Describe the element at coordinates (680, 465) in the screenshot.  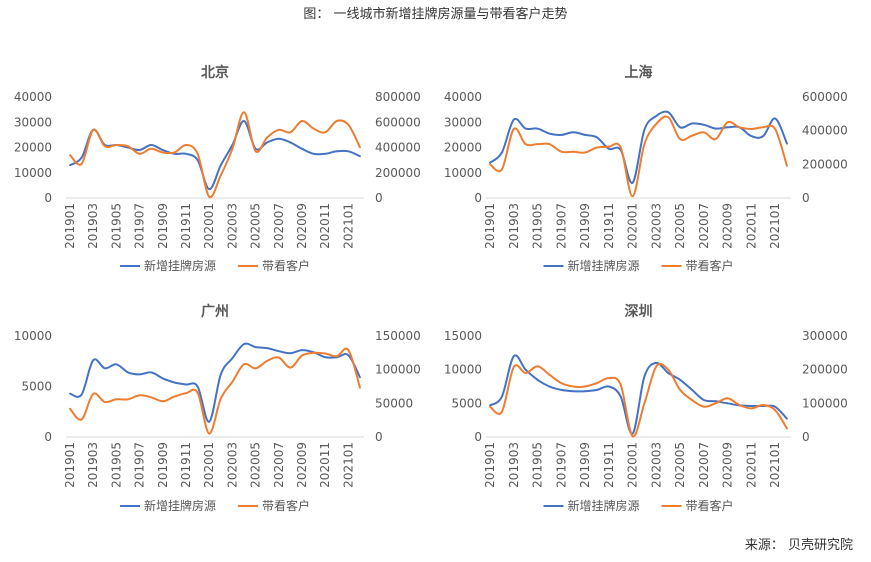
I see `x-tick-label: 202005` at that location.